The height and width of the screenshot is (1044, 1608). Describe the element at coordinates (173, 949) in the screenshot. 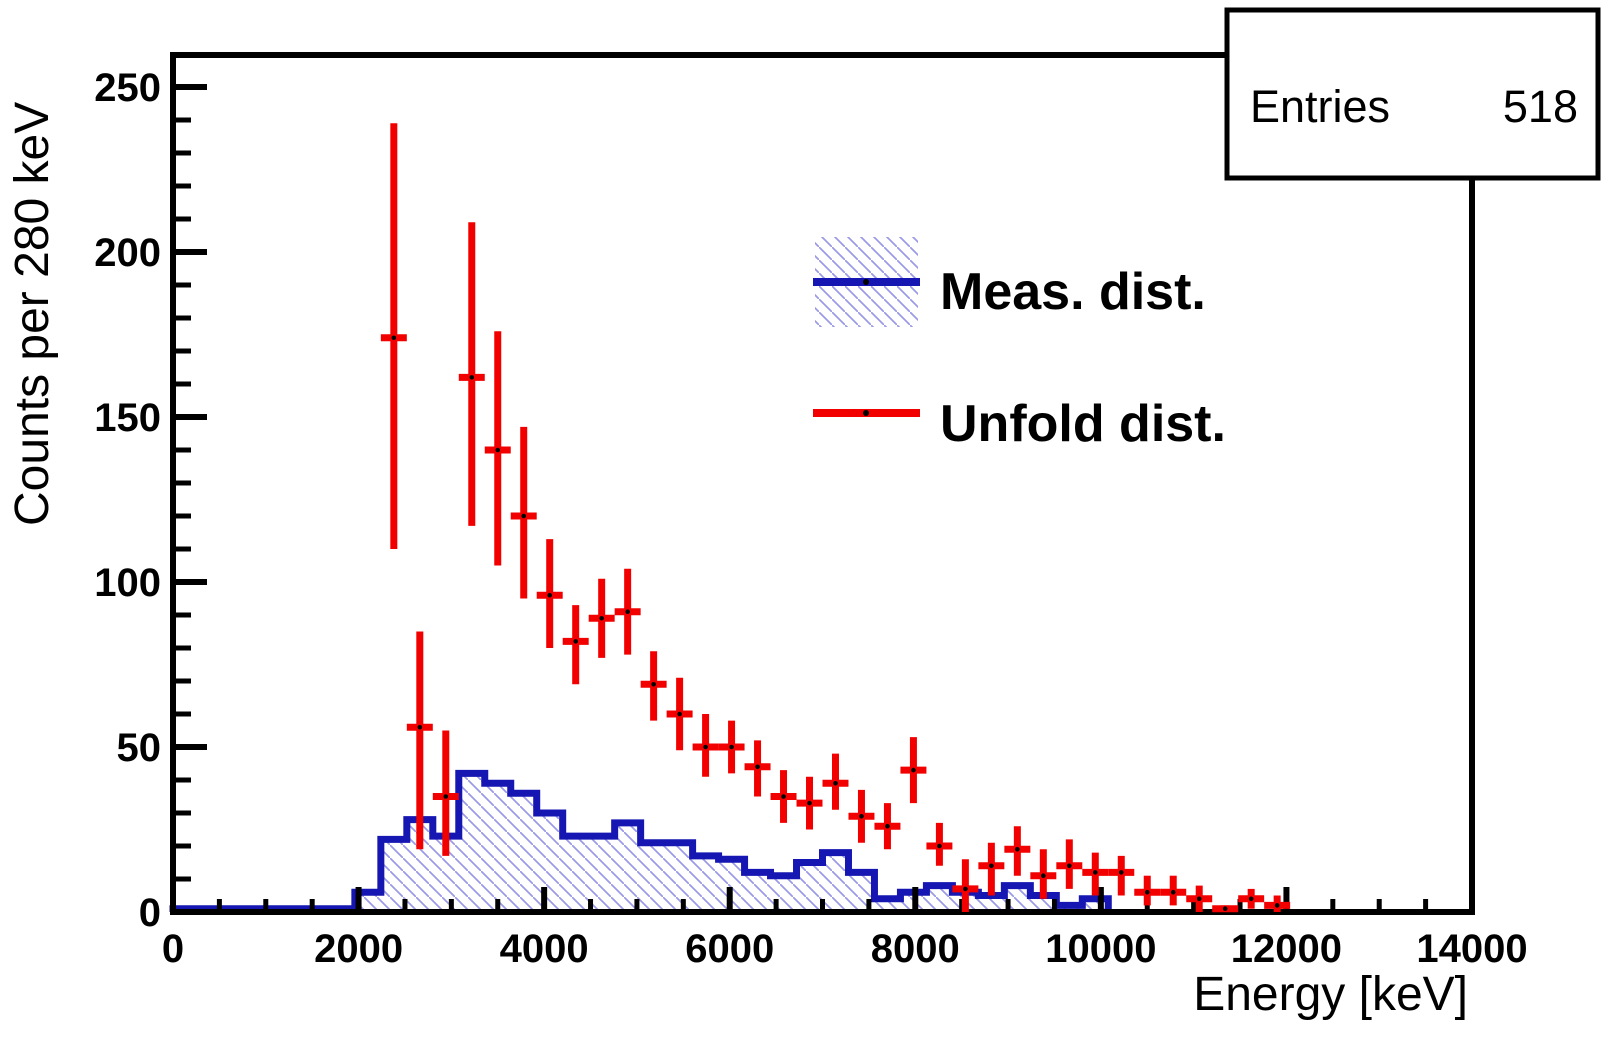

I see `x-tick-label: 0` at that location.